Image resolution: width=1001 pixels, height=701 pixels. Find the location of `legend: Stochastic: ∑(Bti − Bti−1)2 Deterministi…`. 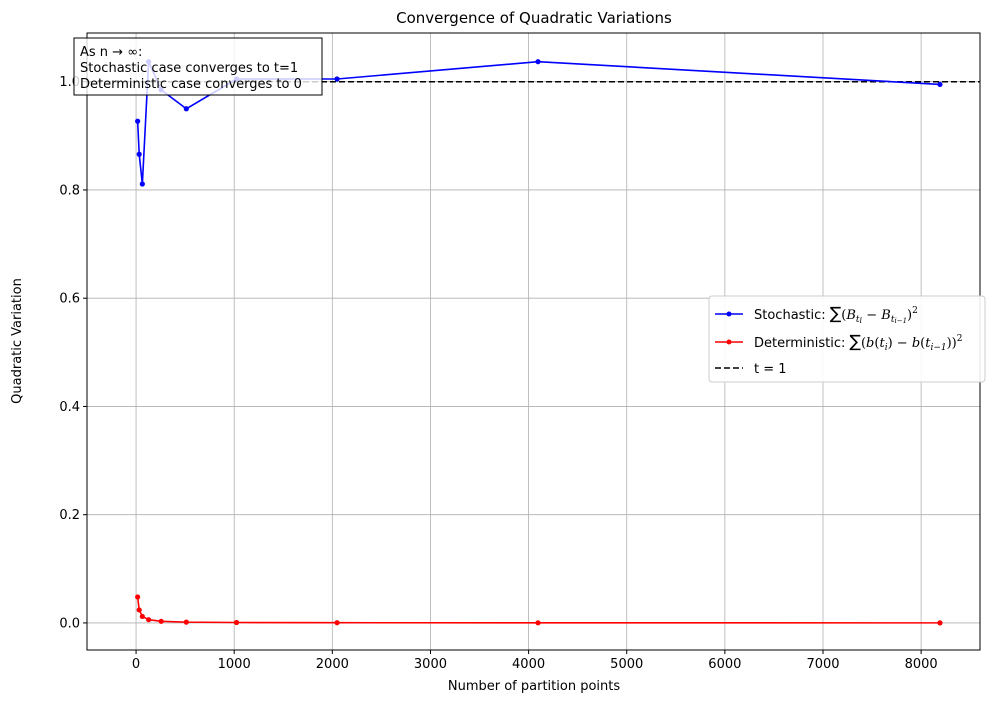

legend: Stochastic: ∑(Bti − Bti−1)2 Deterministi… is located at coordinates (847, 339).